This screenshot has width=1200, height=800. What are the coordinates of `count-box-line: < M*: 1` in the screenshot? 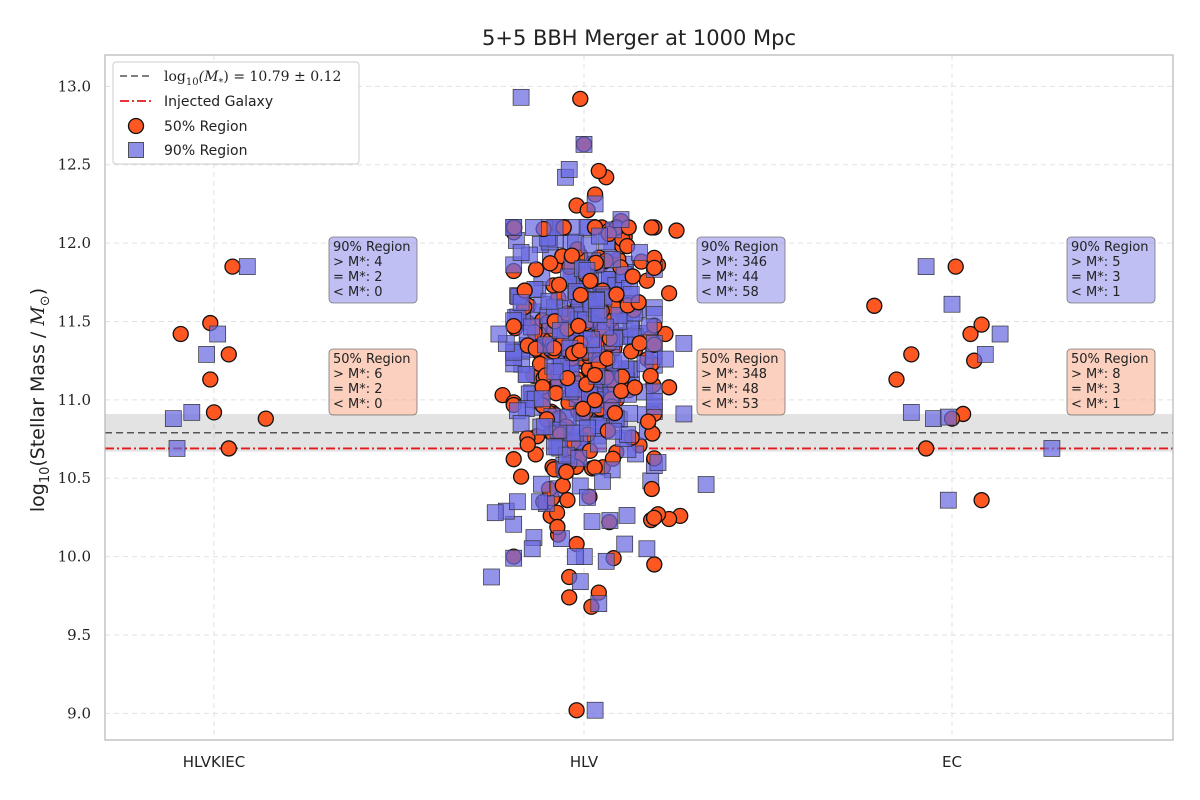 It's located at (1096, 292).